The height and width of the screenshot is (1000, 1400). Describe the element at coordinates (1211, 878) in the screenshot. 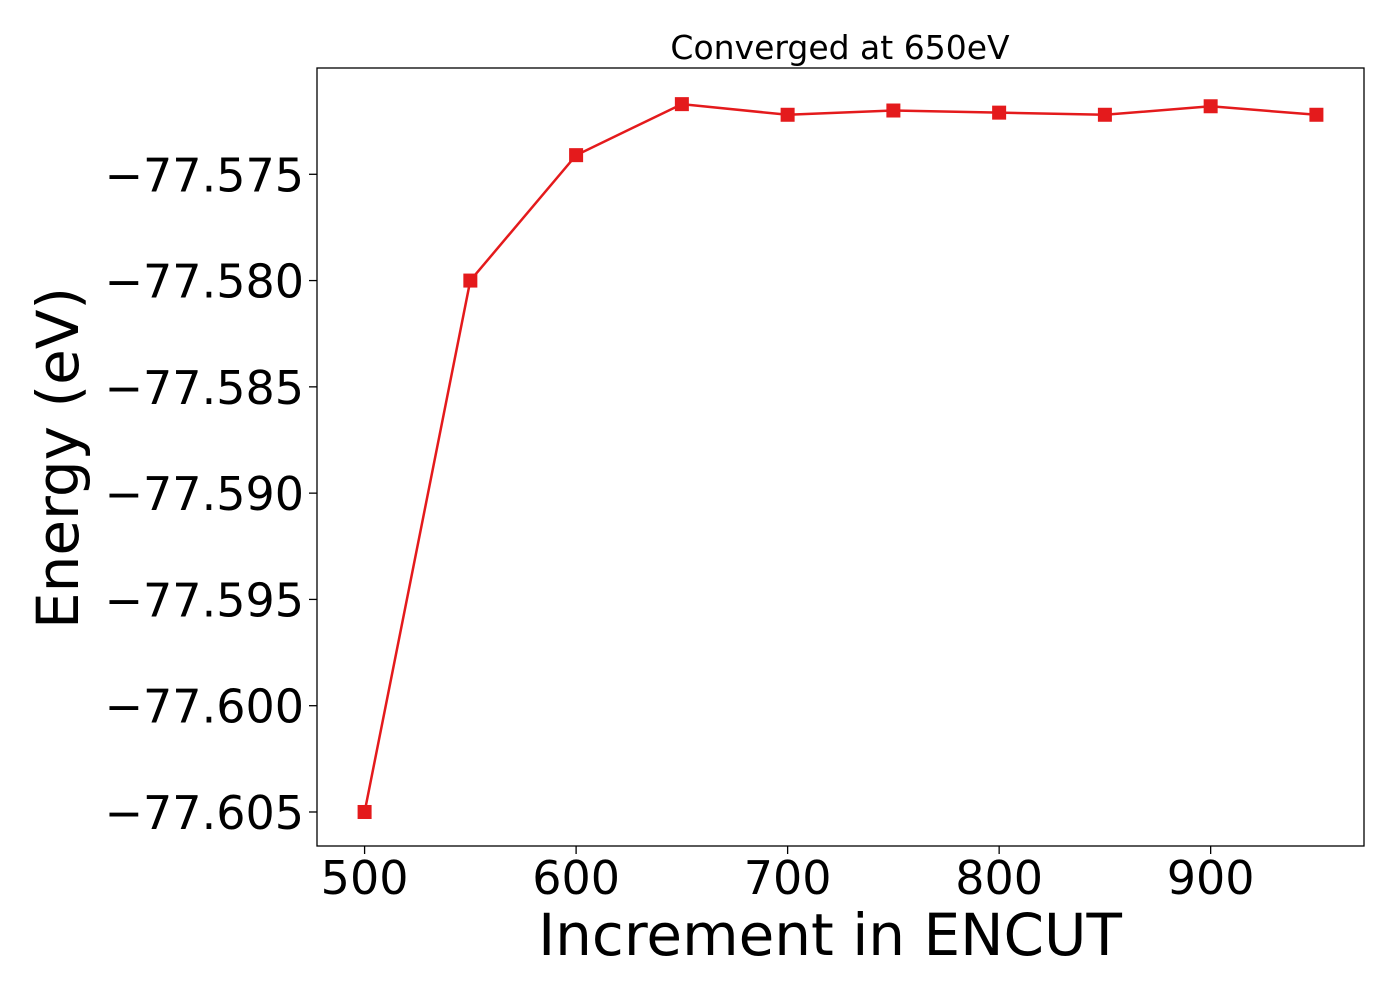

I see `x-tick-label: 900` at that location.